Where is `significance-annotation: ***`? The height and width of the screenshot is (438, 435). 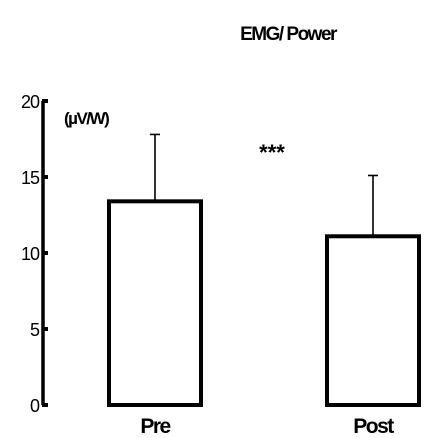
significance-annotation: *** is located at coordinates (272, 152).